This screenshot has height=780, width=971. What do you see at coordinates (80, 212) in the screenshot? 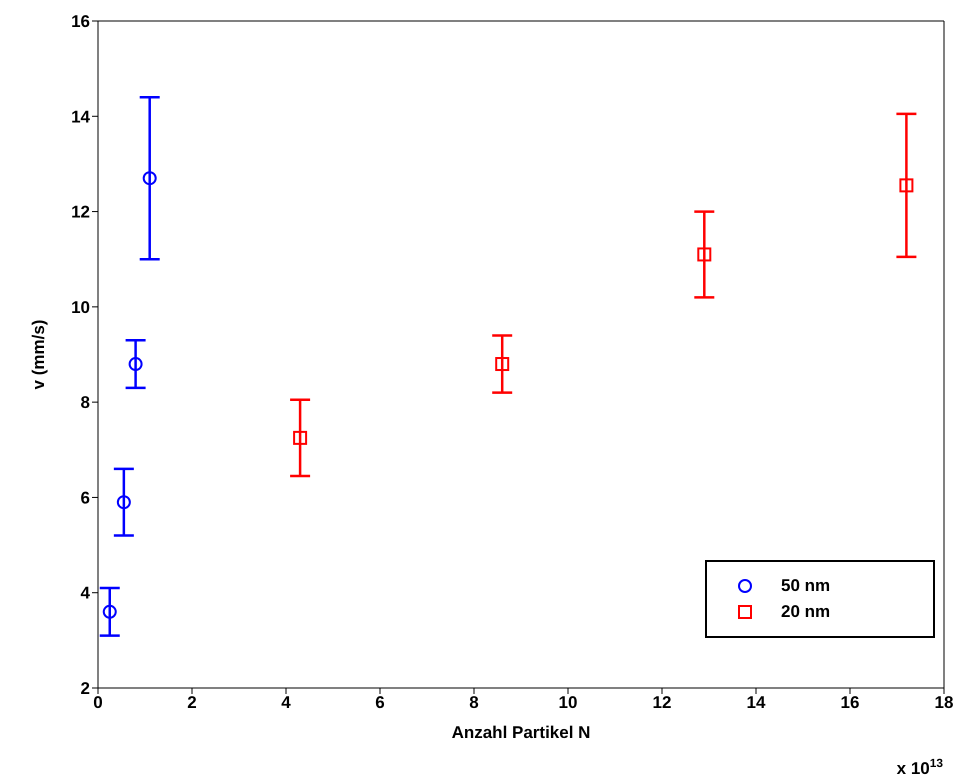
I see `y-tick-label: 12` at bounding box center [80, 212].